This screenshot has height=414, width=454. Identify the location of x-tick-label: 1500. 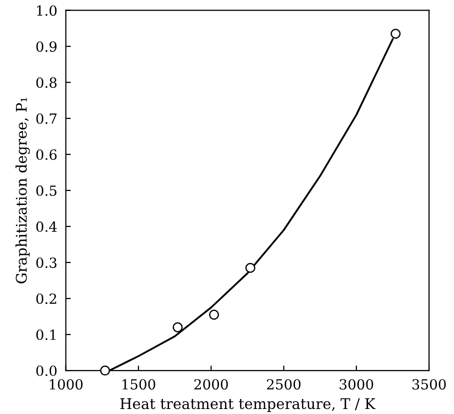
(139, 384).